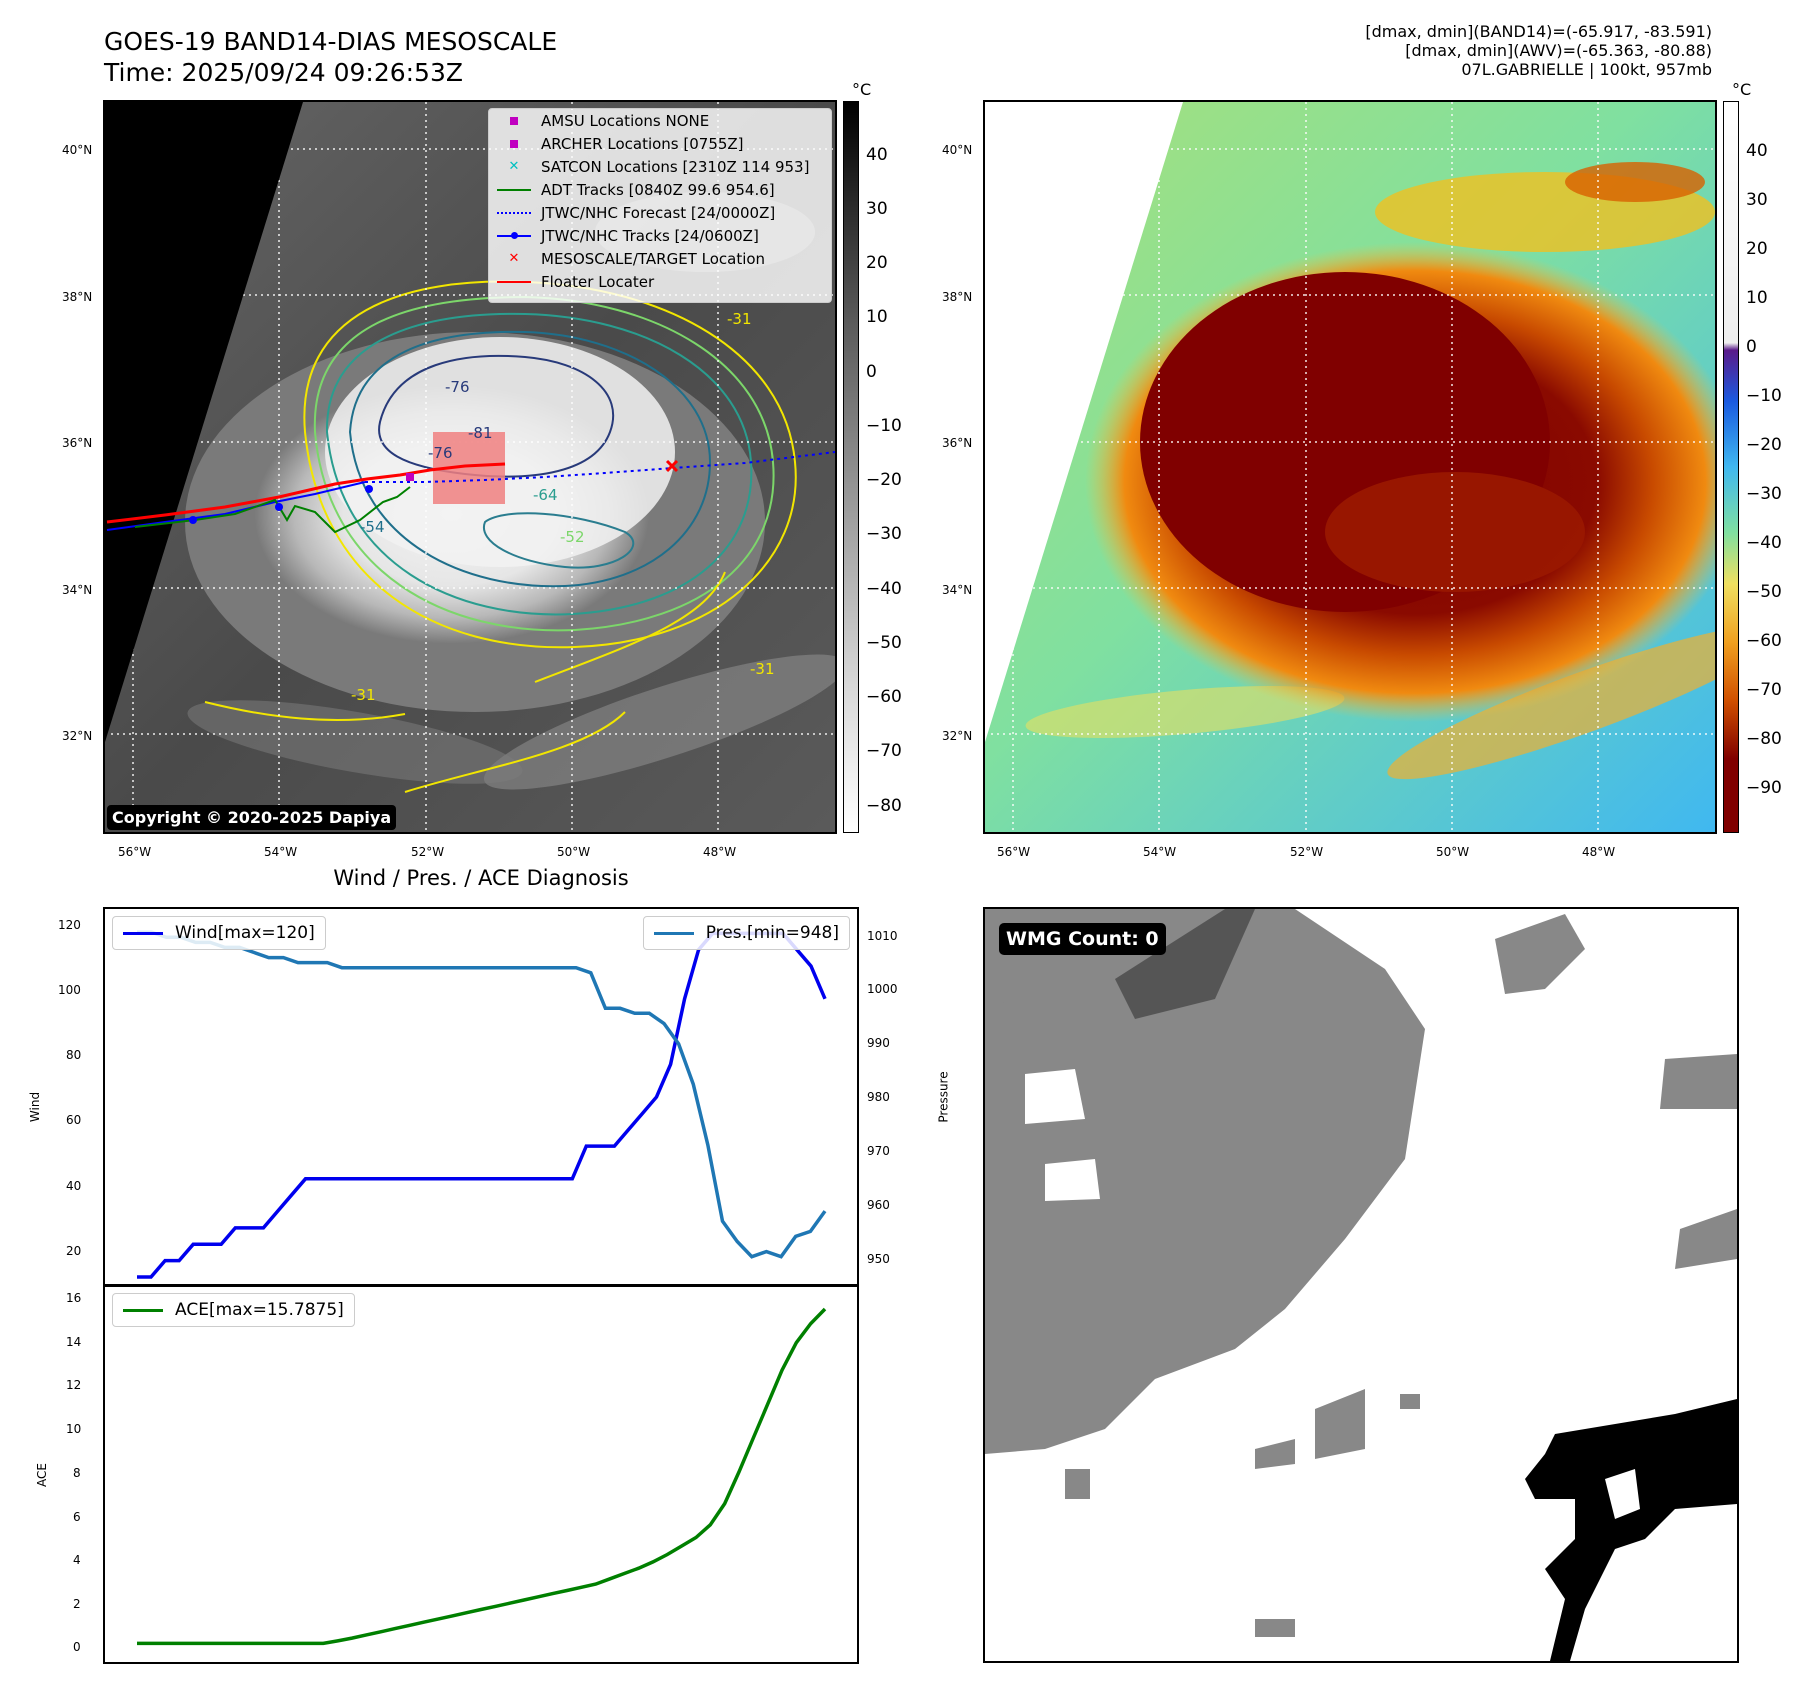 The height and width of the screenshot is (1690, 1797). I want to click on left-colorbar-unit: °C, so click(862, 89).